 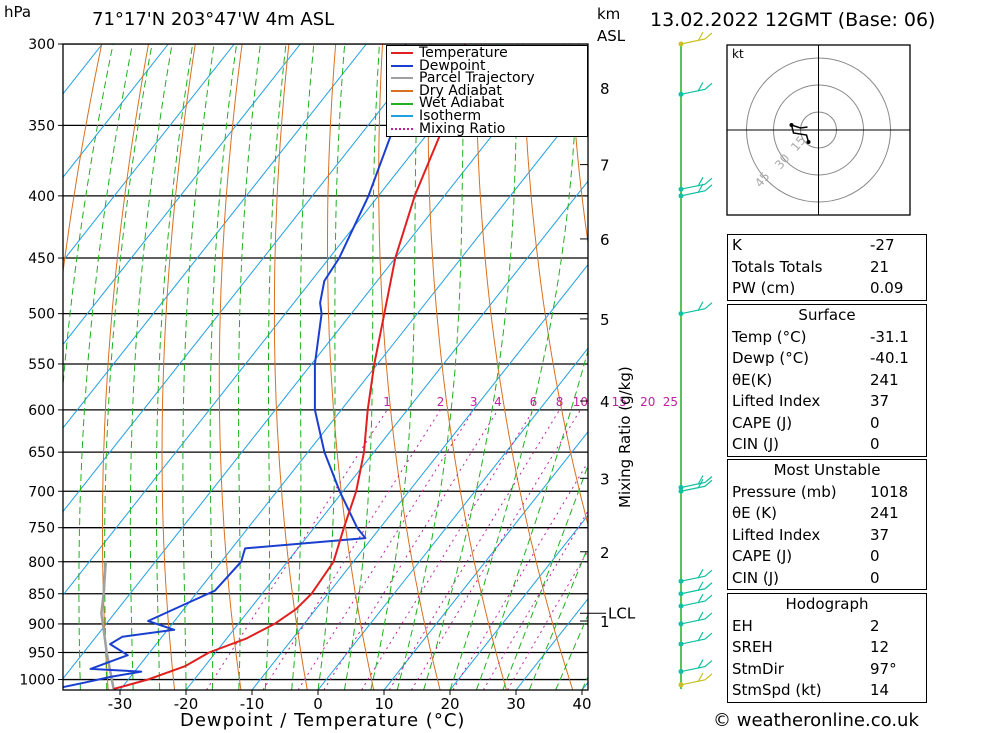 What do you see at coordinates (515, 704) in the screenshot?
I see `temperature-tick-label: 30` at bounding box center [515, 704].